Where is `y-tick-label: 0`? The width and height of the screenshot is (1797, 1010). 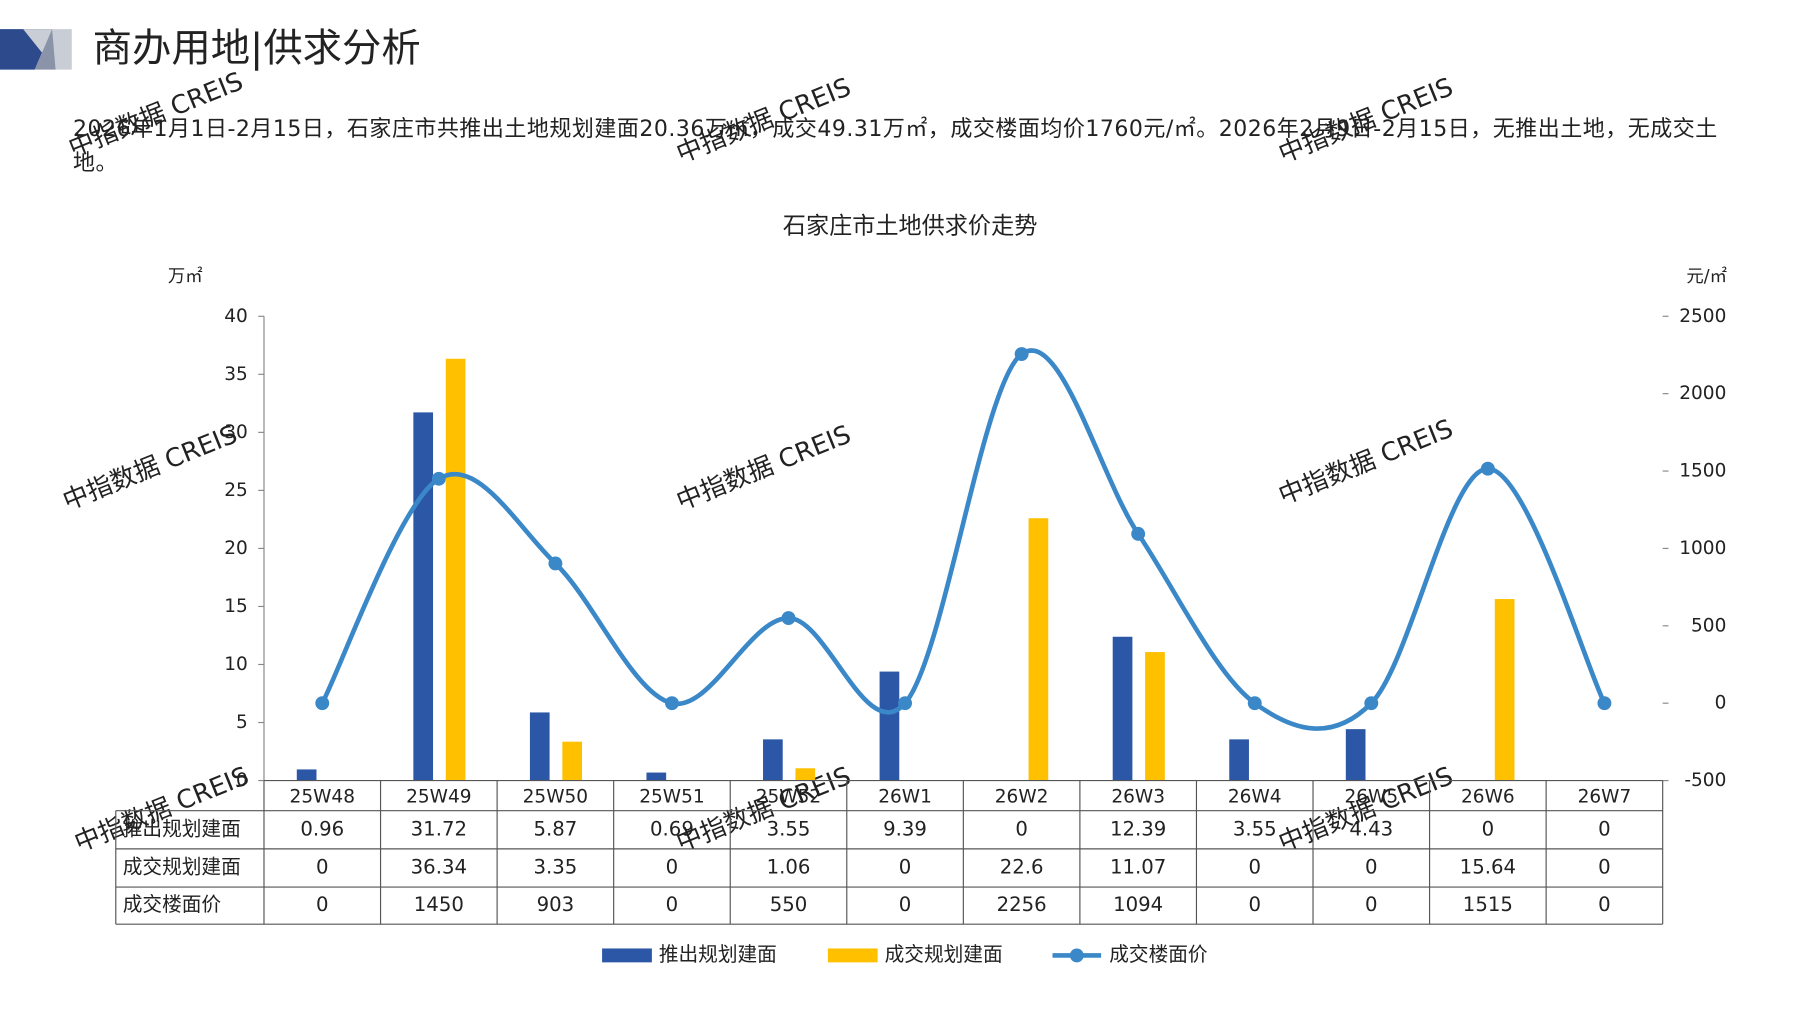 y-tick-label: 0 is located at coordinates (242, 780).